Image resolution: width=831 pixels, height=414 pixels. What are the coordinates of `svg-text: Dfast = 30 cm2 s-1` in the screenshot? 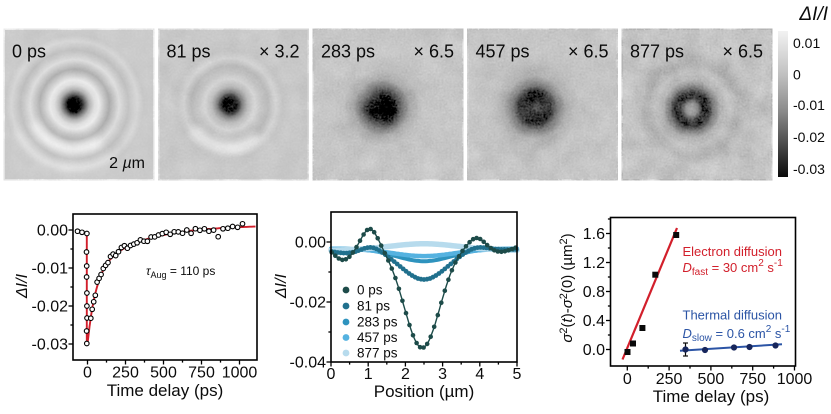 It's located at (733, 268).